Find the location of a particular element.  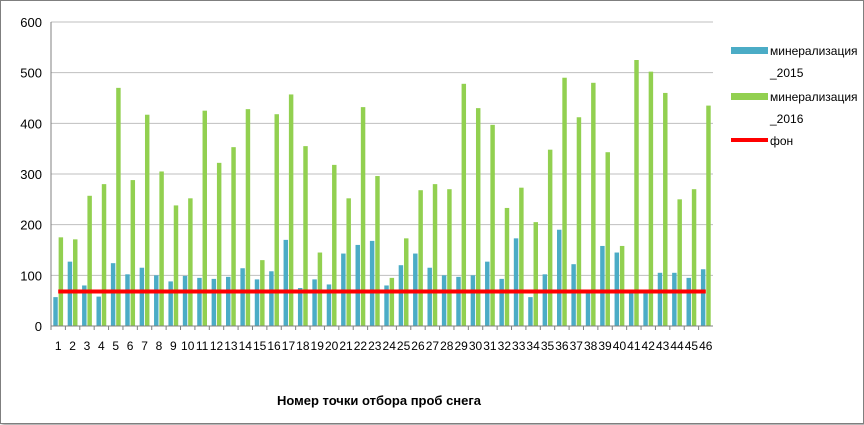

x-tick-label: 46 is located at coordinates (706, 346).